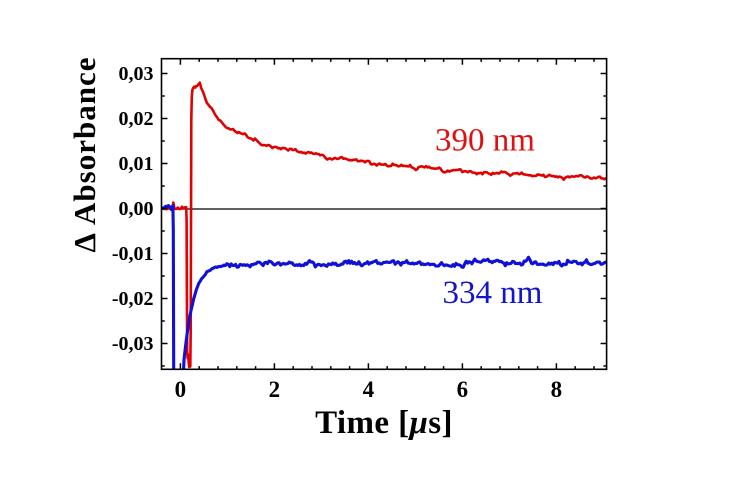  I want to click on svg-text: Δ Absorbance, so click(84, 155).